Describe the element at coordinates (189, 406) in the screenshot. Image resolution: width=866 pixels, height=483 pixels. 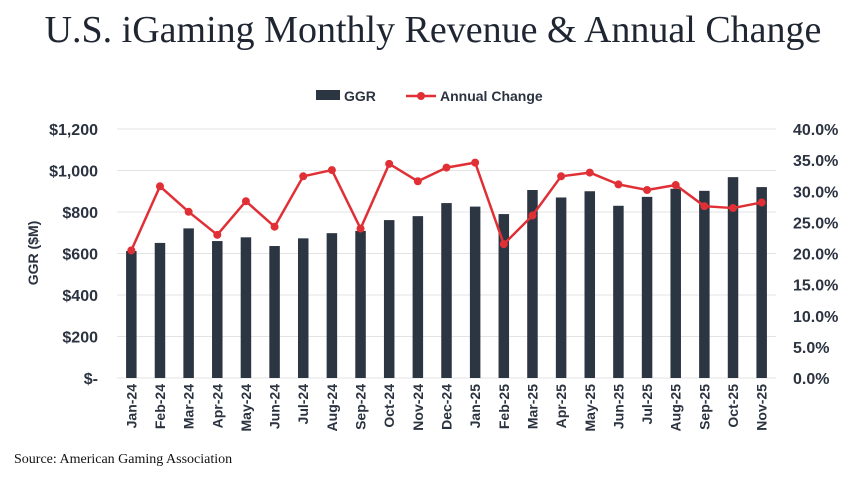
I see `x-tick-label: Mar-24` at that location.